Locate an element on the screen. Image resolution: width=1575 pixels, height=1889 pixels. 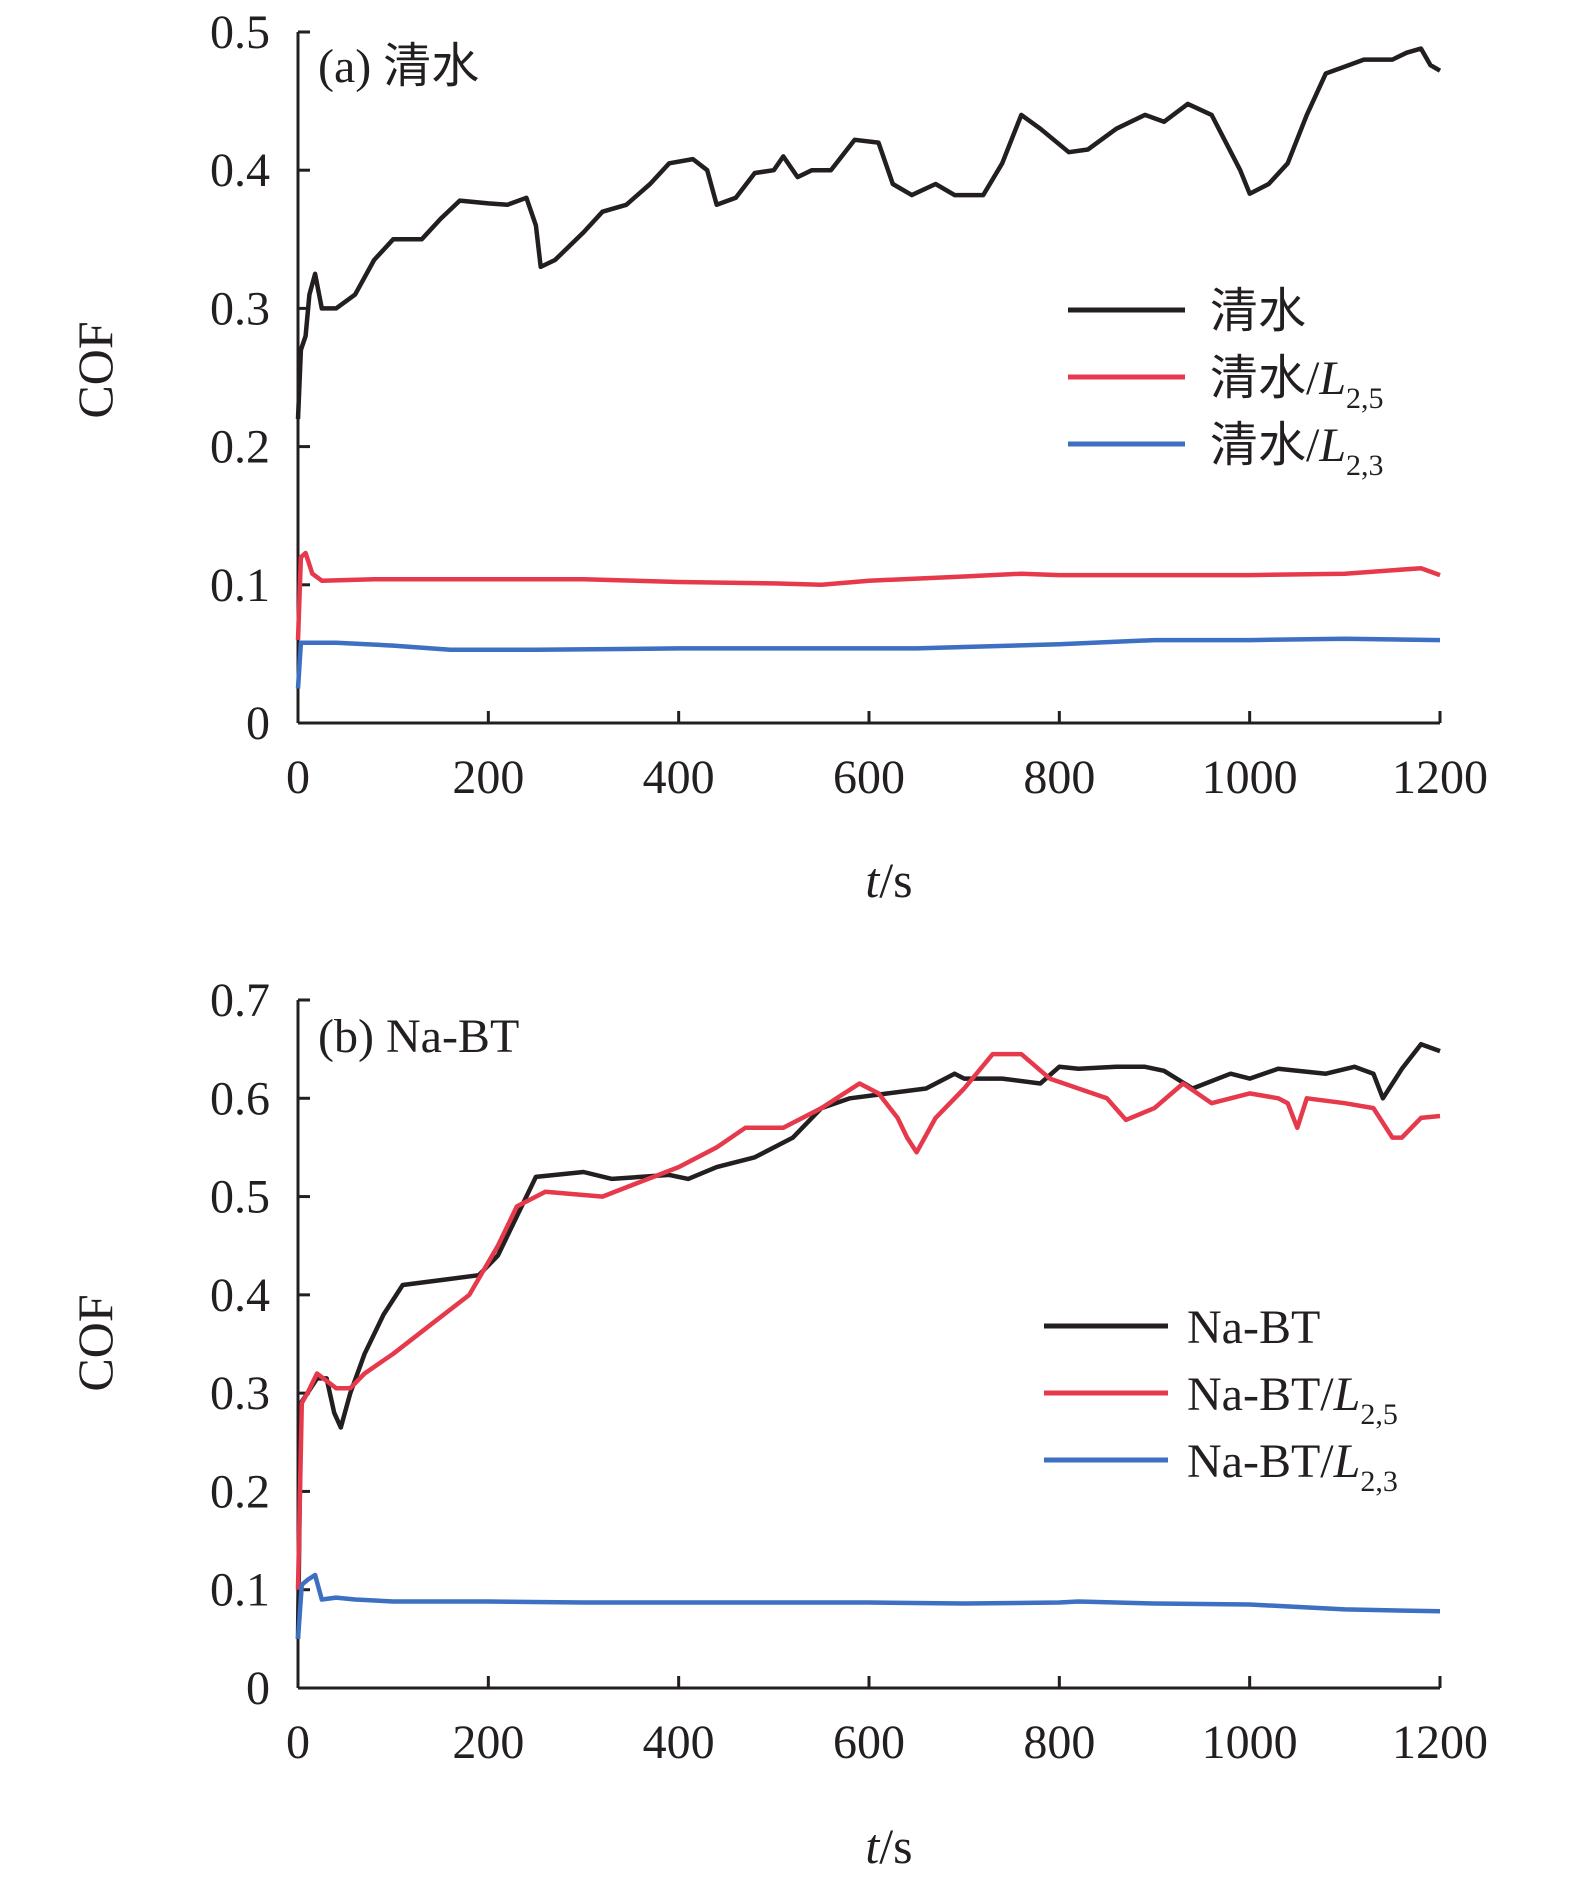
y-tick-label: 0.6 is located at coordinates (240, 1098).